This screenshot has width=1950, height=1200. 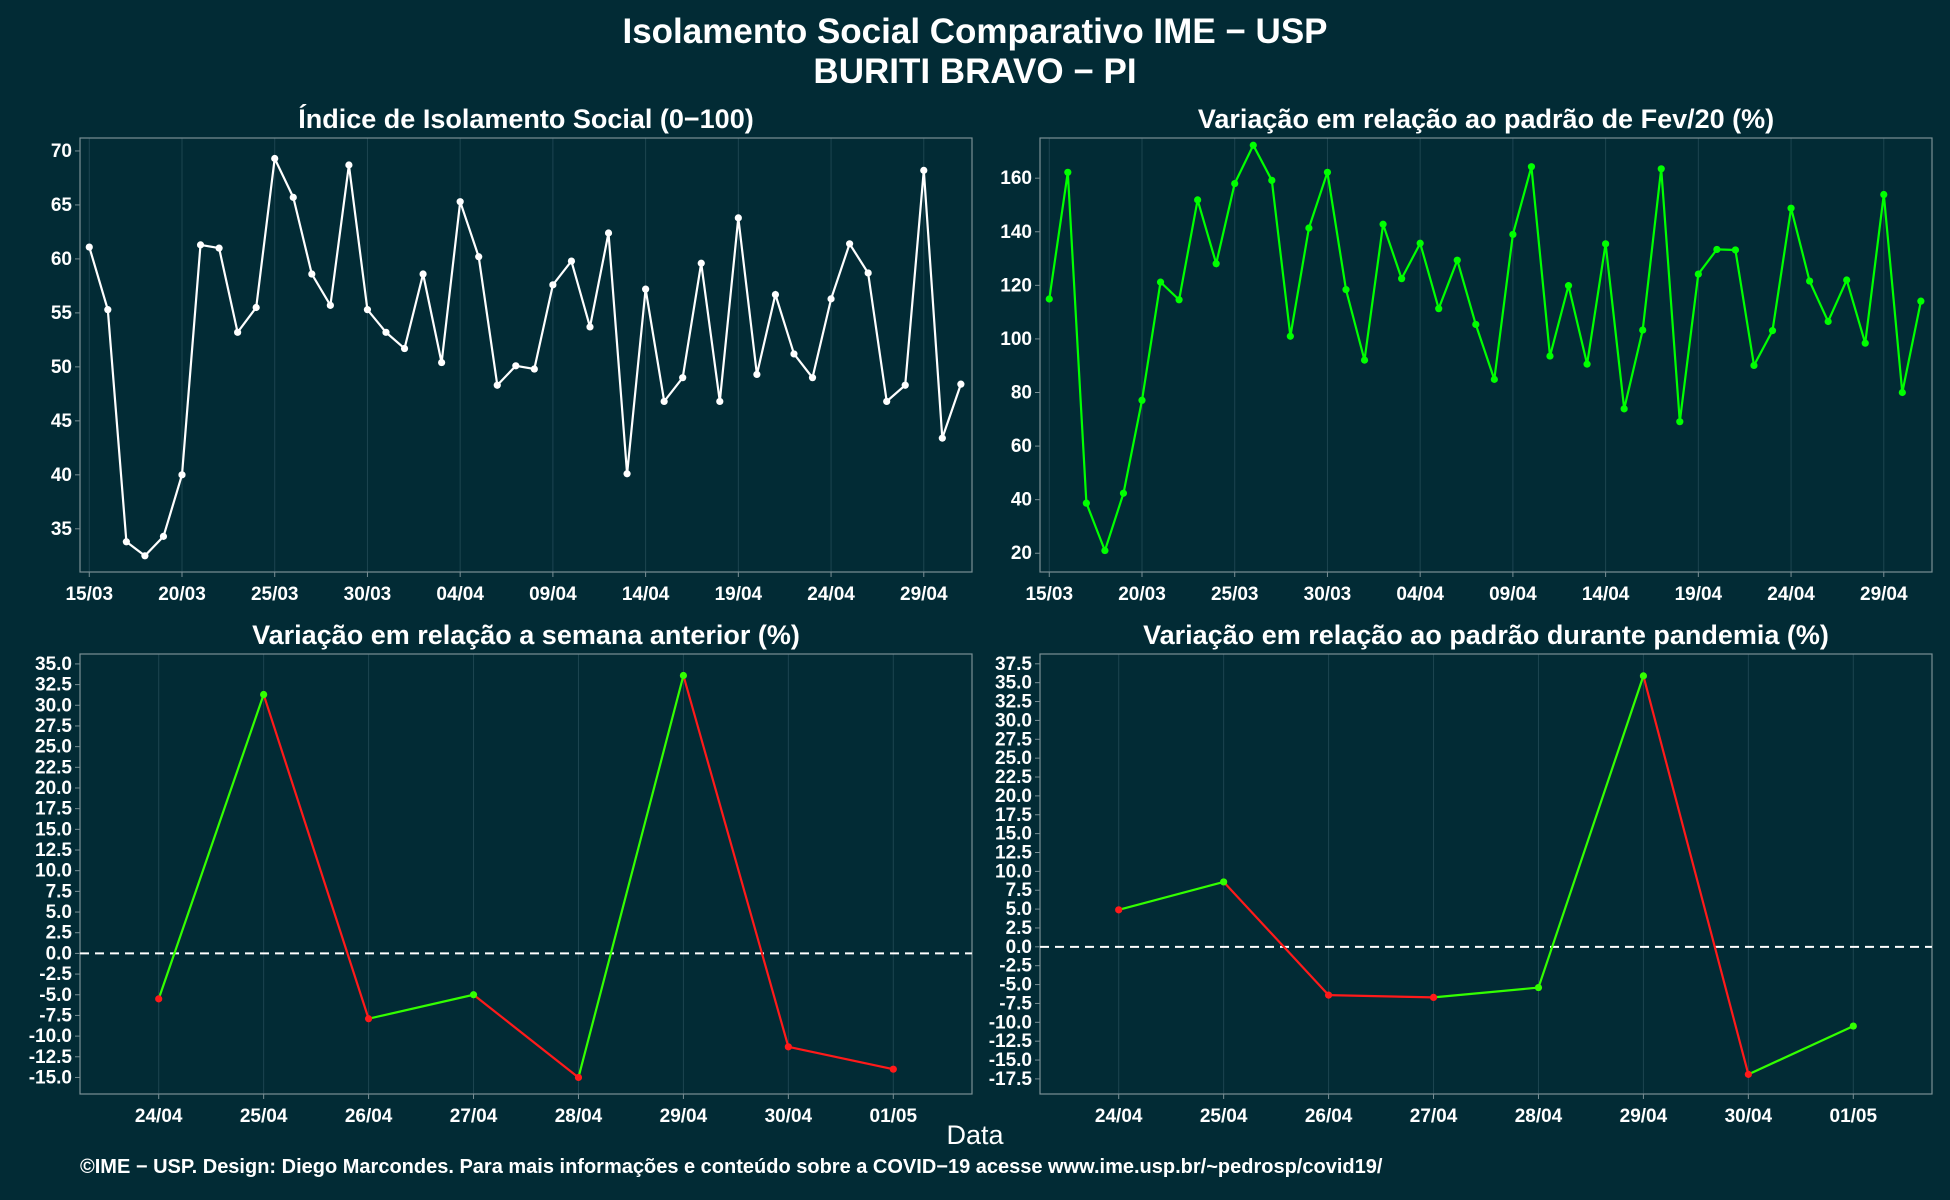 I want to click on y-tick-label: 2.5, so click(x=59, y=933).